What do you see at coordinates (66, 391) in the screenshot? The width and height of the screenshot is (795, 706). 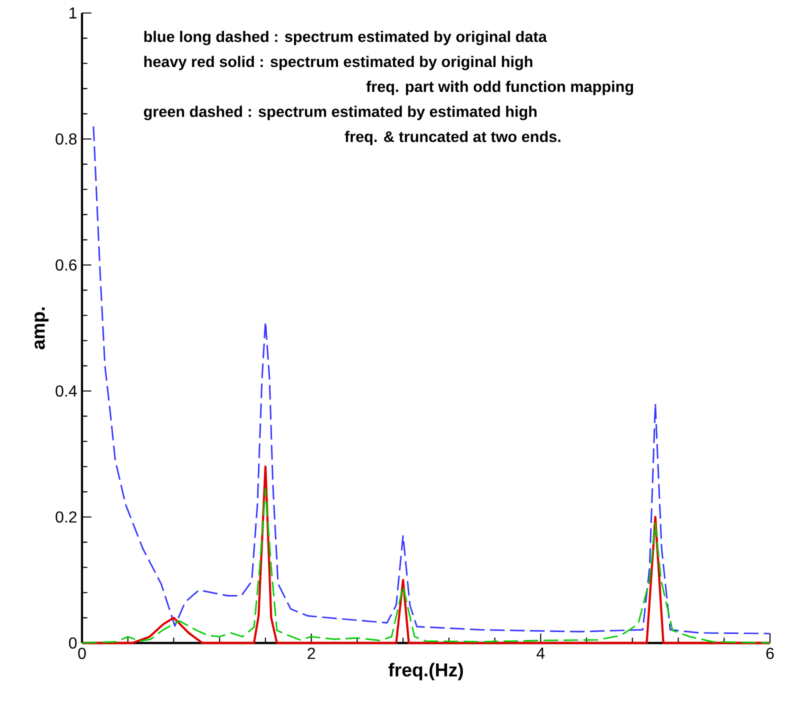 I see `y-tick-label: 0.4` at bounding box center [66, 391].